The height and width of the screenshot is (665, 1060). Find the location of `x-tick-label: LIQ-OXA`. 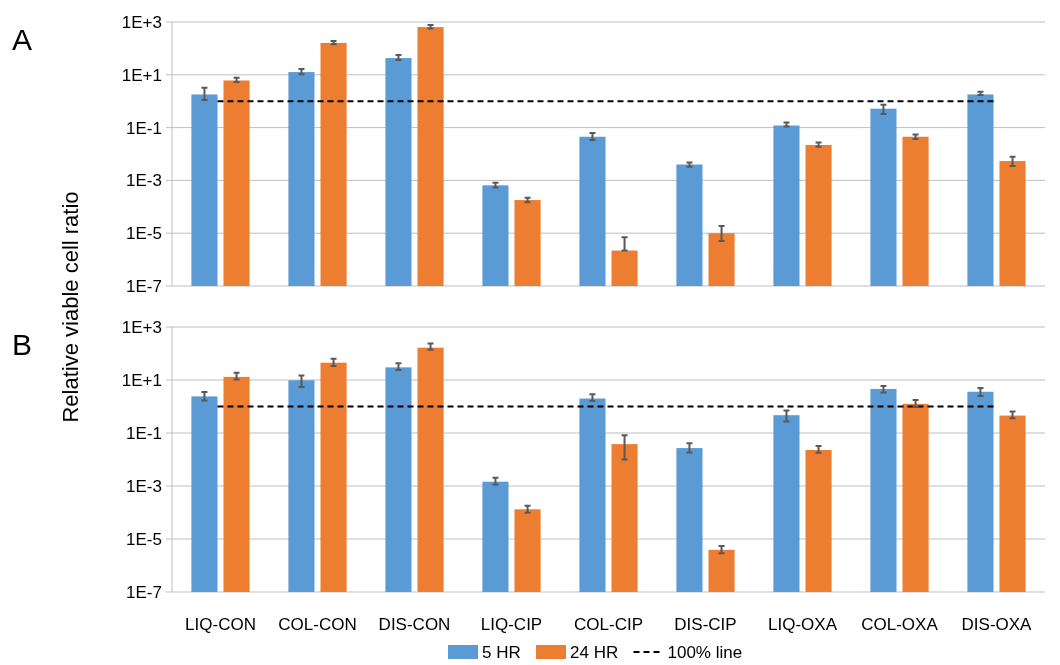

x-tick-label: LIQ-OXA is located at coordinates (803, 624).